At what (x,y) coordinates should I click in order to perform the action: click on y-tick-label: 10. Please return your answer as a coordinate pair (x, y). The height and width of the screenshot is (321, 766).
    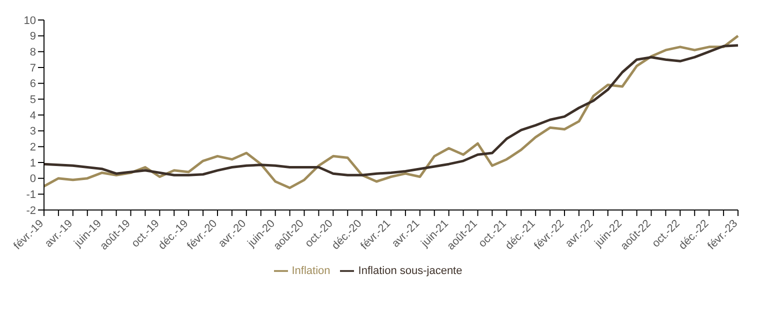
    Looking at the image, I should click on (30, 20).